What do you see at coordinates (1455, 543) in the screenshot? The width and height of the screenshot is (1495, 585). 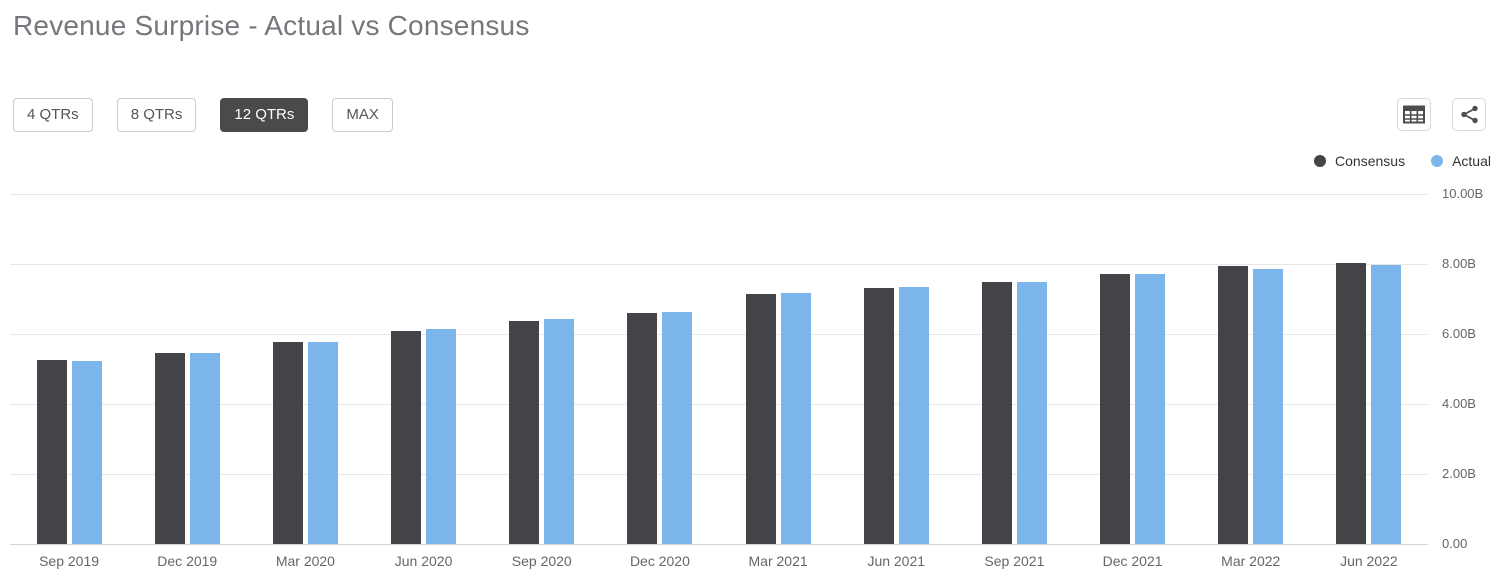 I see `y-axis-label: 0.00` at bounding box center [1455, 543].